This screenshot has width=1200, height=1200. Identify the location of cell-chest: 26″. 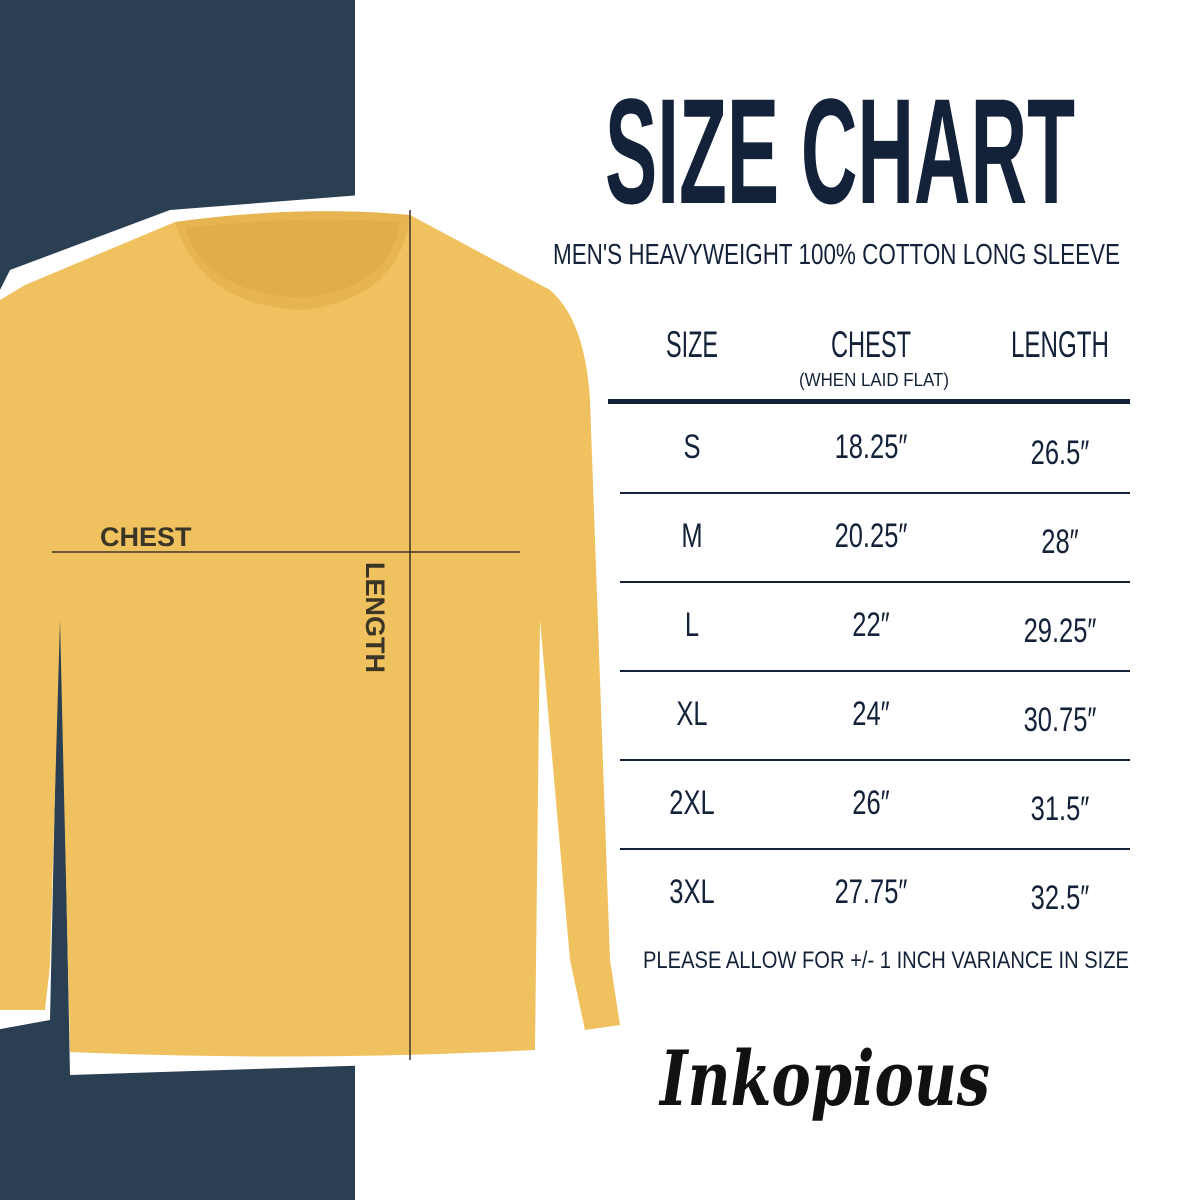
(871, 803).